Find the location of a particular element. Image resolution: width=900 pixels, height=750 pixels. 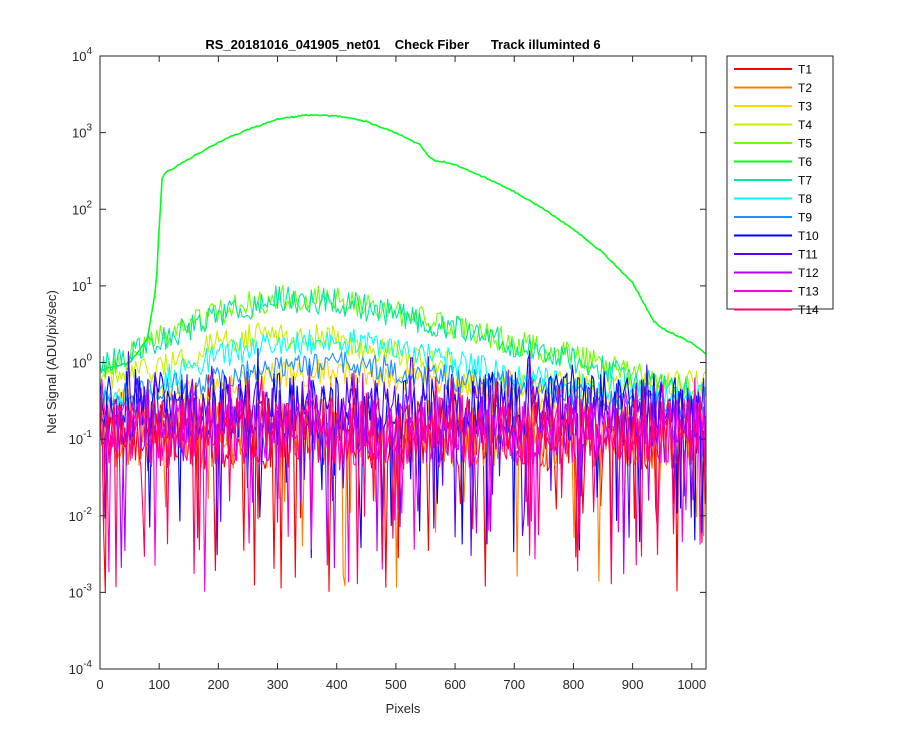

legend-label-t9: T9 is located at coordinates (805, 218).